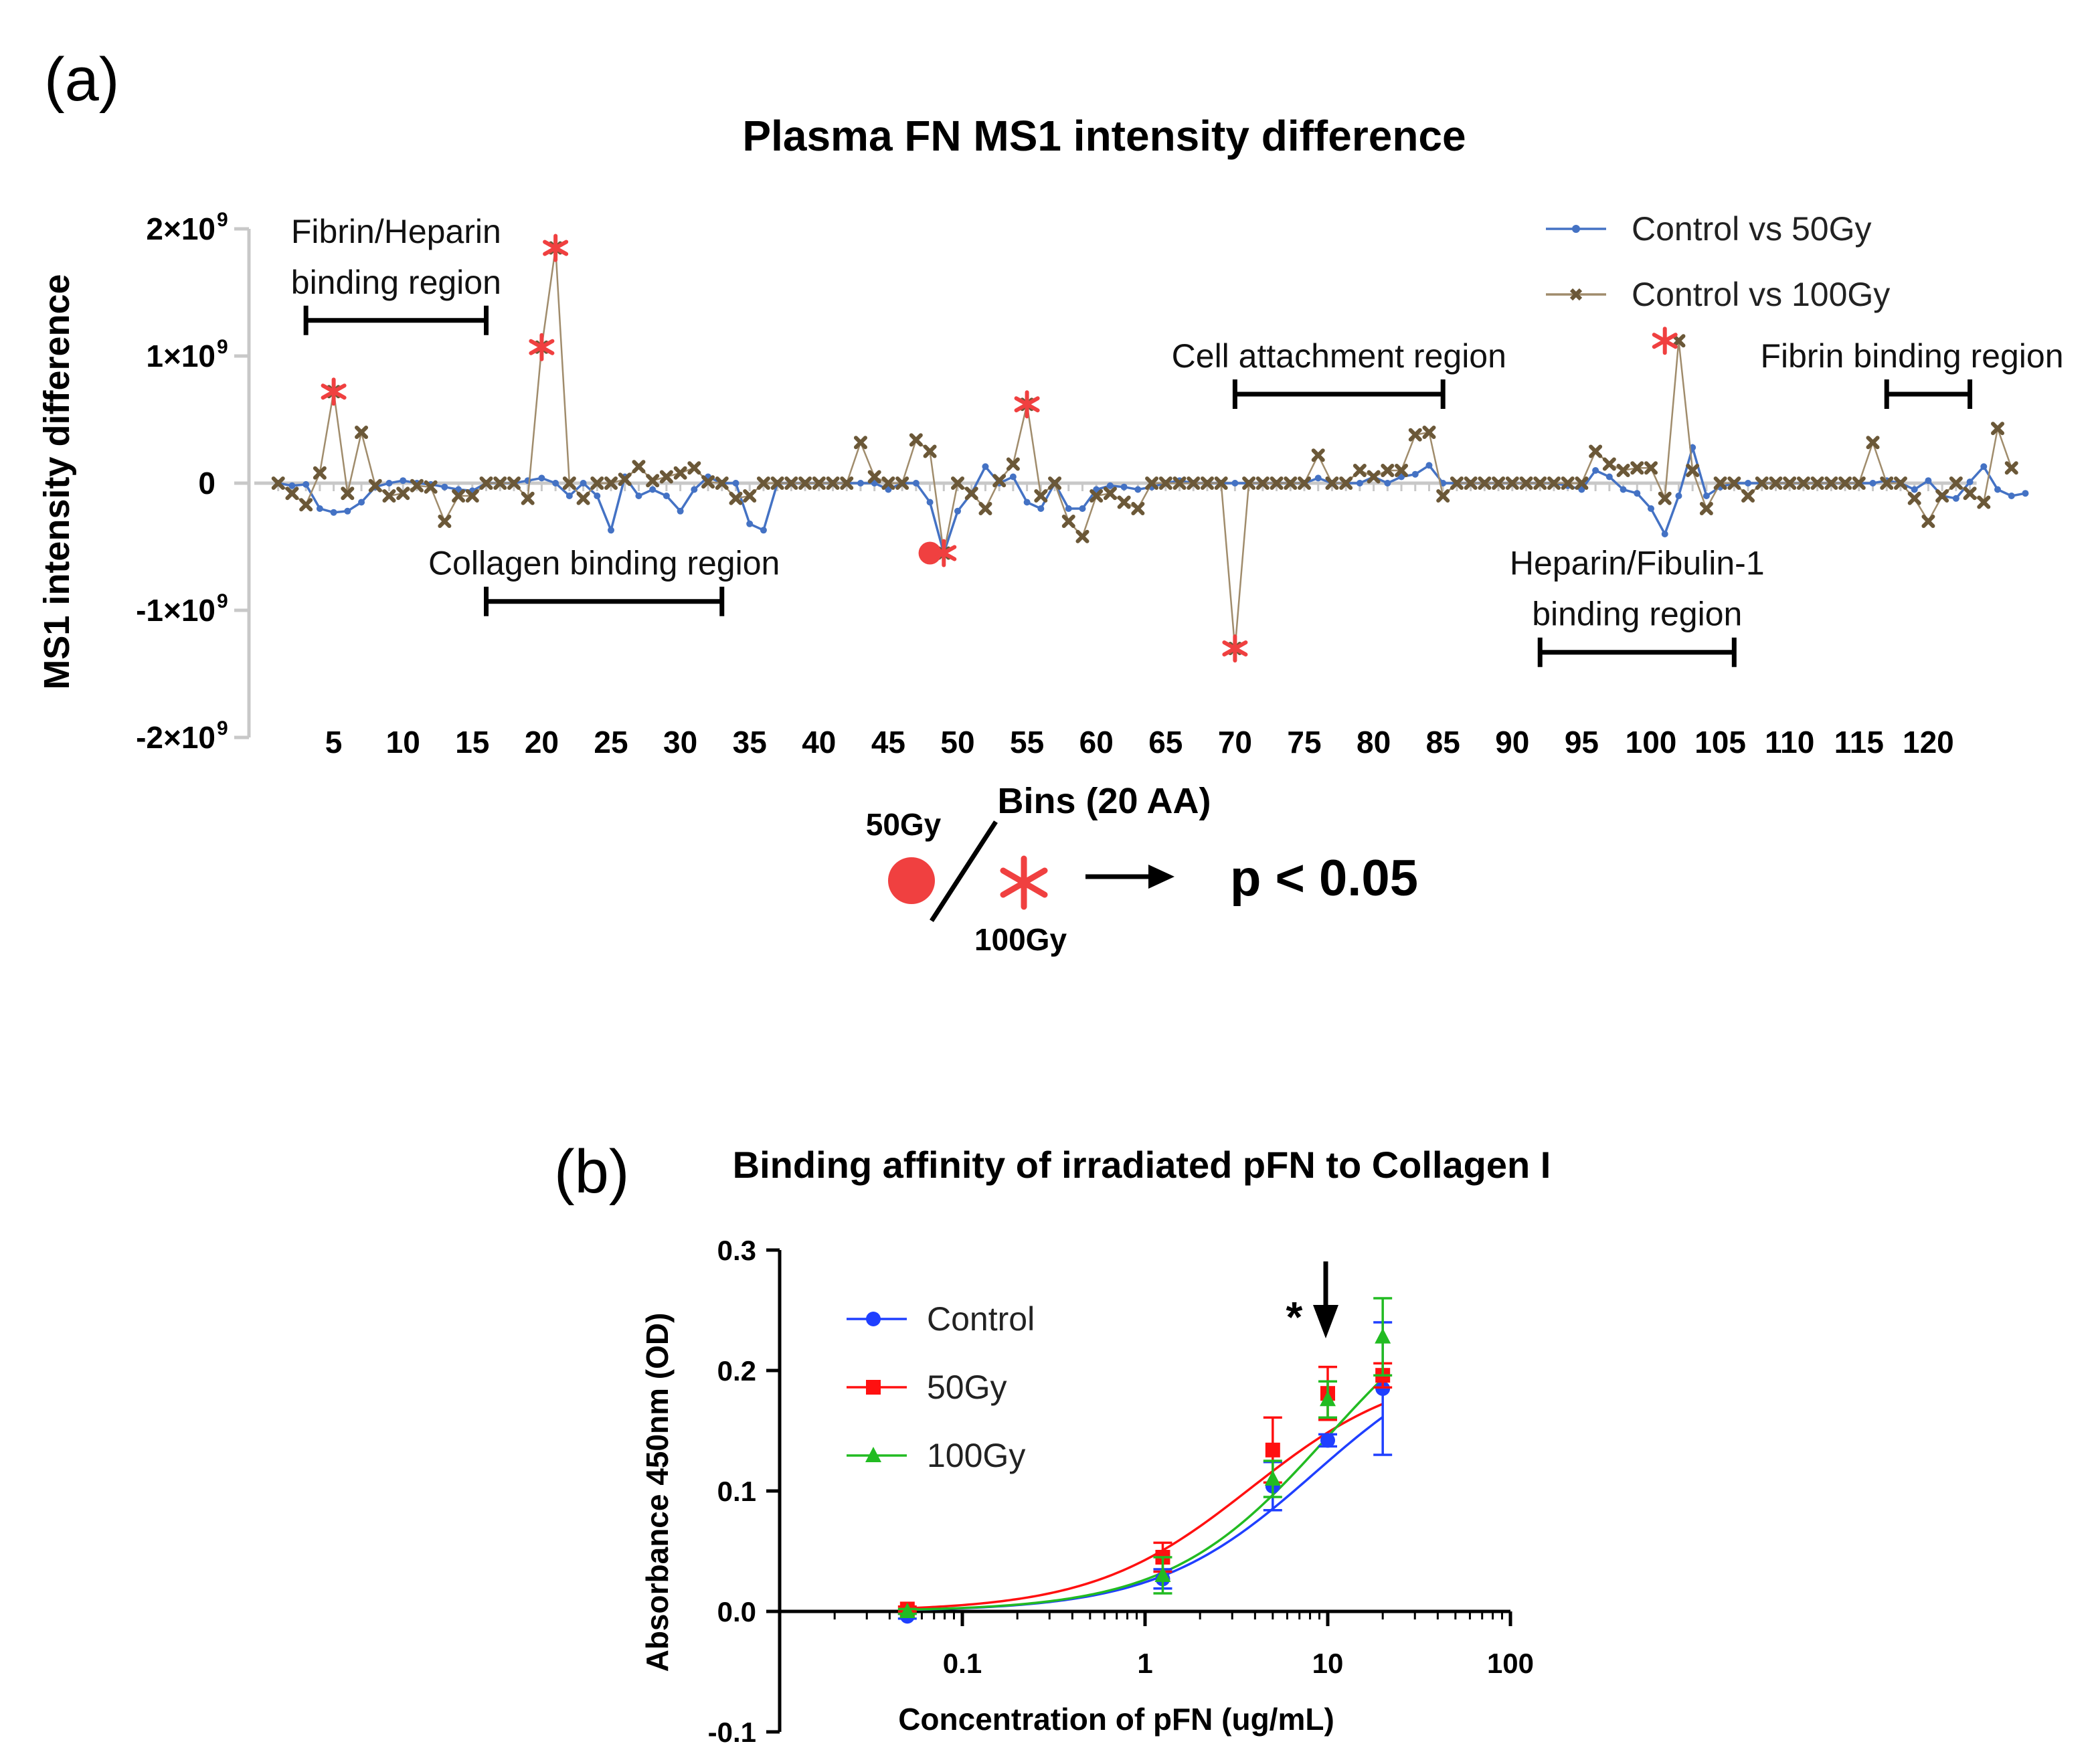 The height and width of the screenshot is (1764, 2094). I want to click on series-control-vs-50gy, so click(1151, 500).